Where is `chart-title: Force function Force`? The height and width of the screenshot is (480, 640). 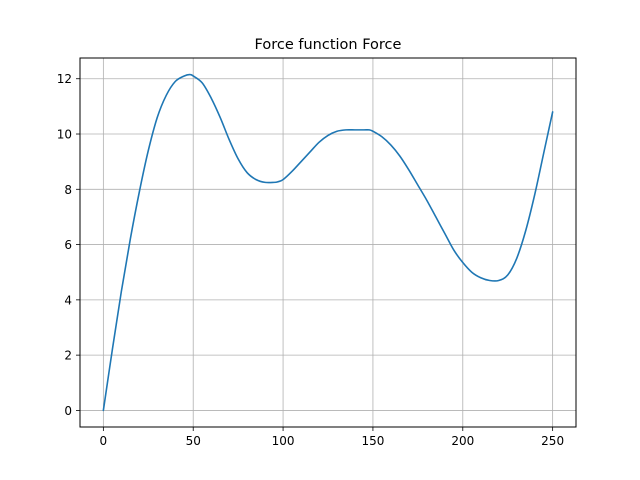 chart-title: Force function Force is located at coordinates (328, 45).